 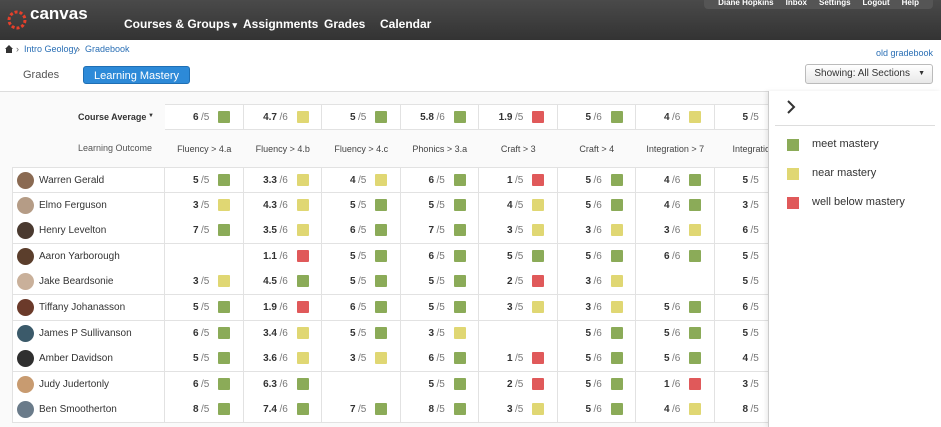 What do you see at coordinates (869, 74) in the screenshot?
I see `section-filter: Showing: All Sections ▼` at bounding box center [869, 74].